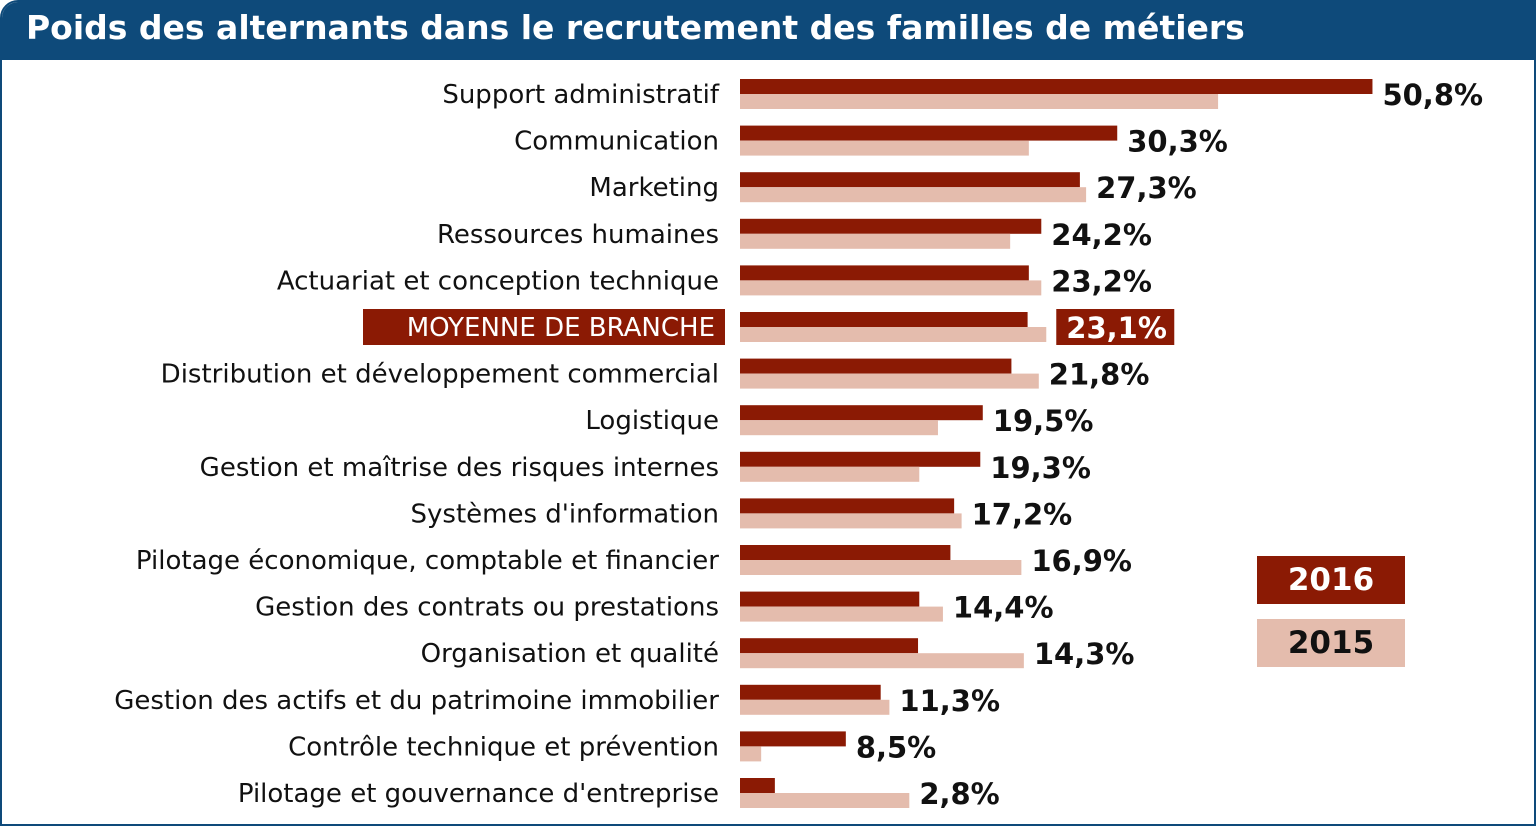 The width and height of the screenshot is (1536, 826). What do you see at coordinates (1043, 421) in the screenshot?
I see `value-label: 19,5%` at bounding box center [1043, 421].